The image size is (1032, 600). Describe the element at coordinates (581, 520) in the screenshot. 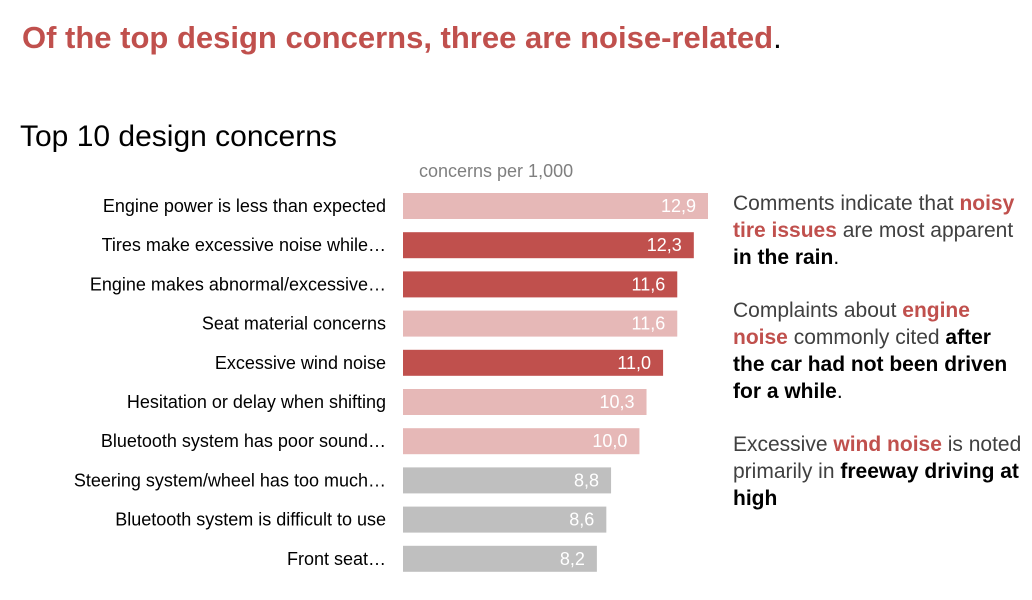

I see `bar-value-label: 8,6` at that location.